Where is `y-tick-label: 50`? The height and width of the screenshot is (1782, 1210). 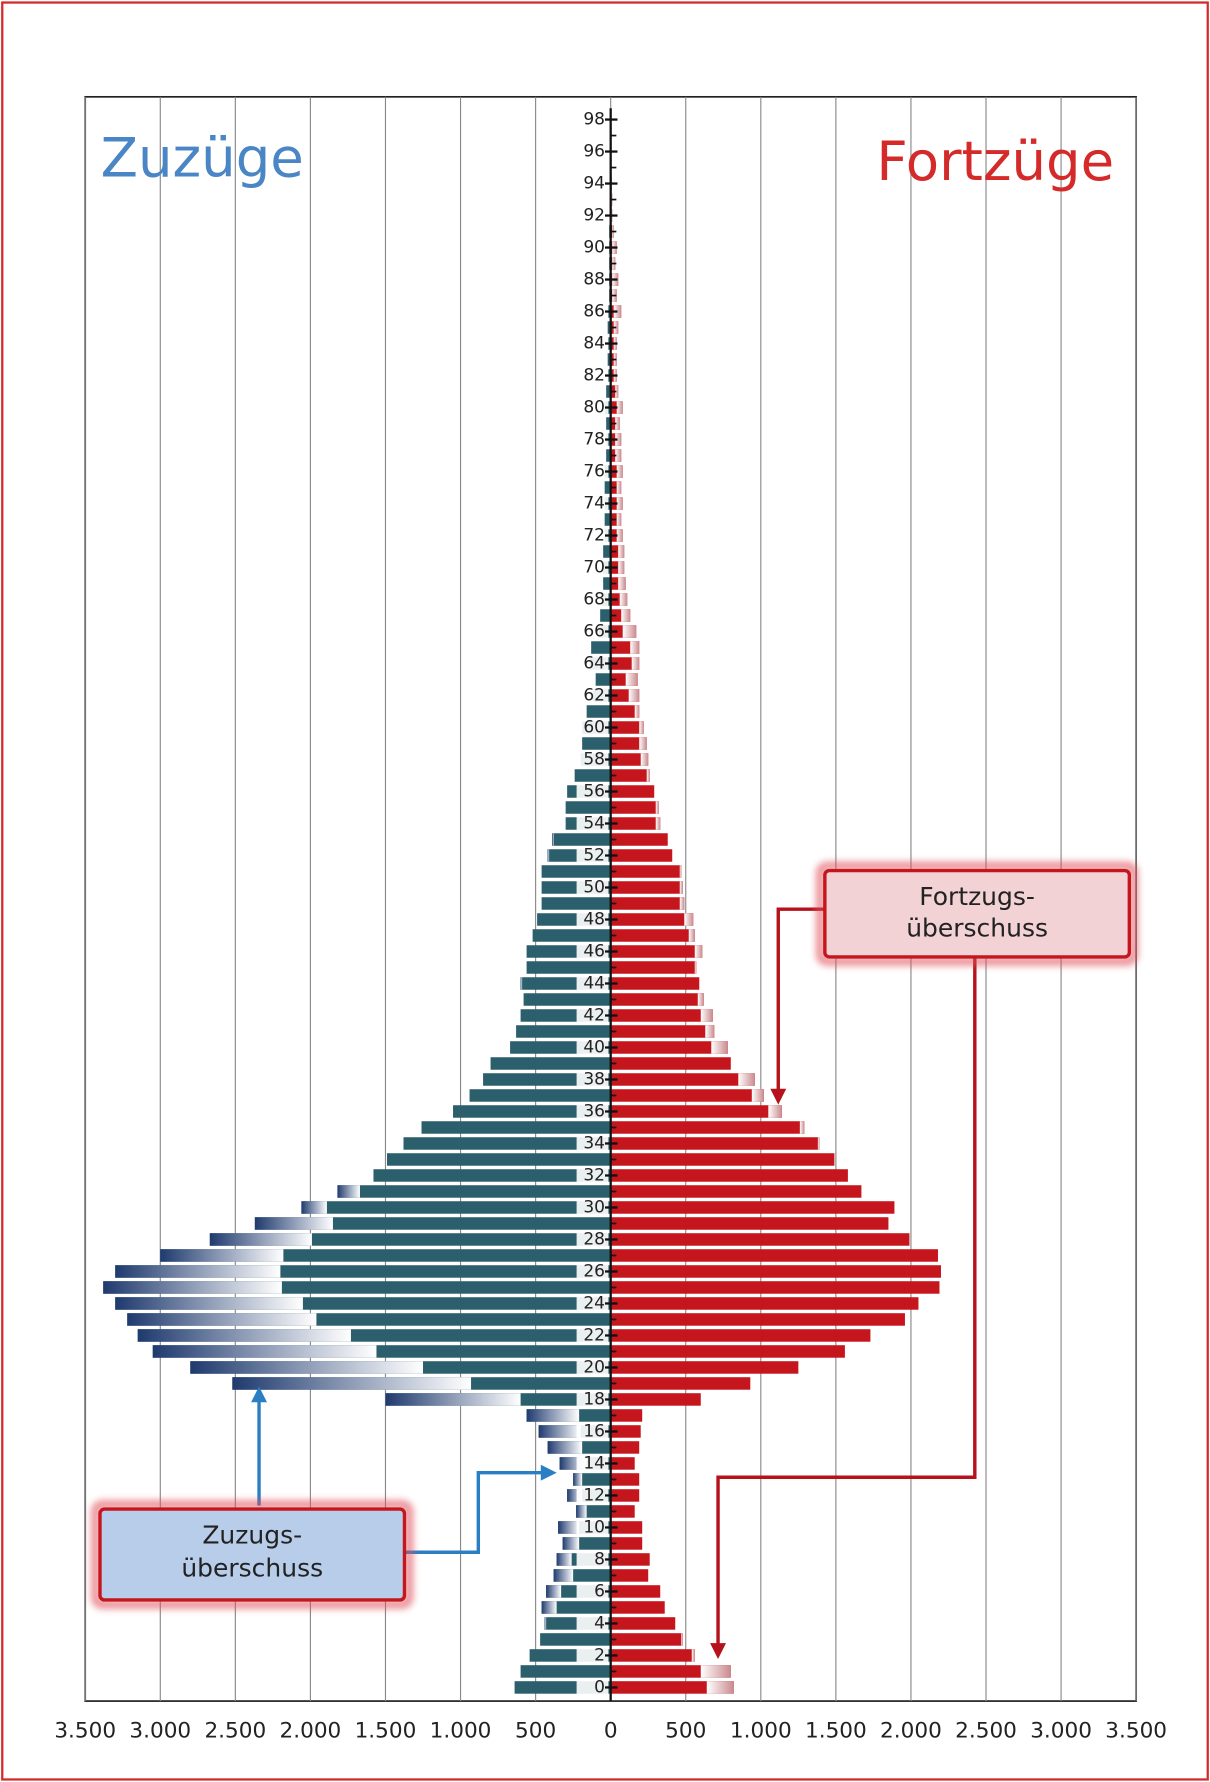 y-tick-label: 50 is located at coordinates (594, 887).